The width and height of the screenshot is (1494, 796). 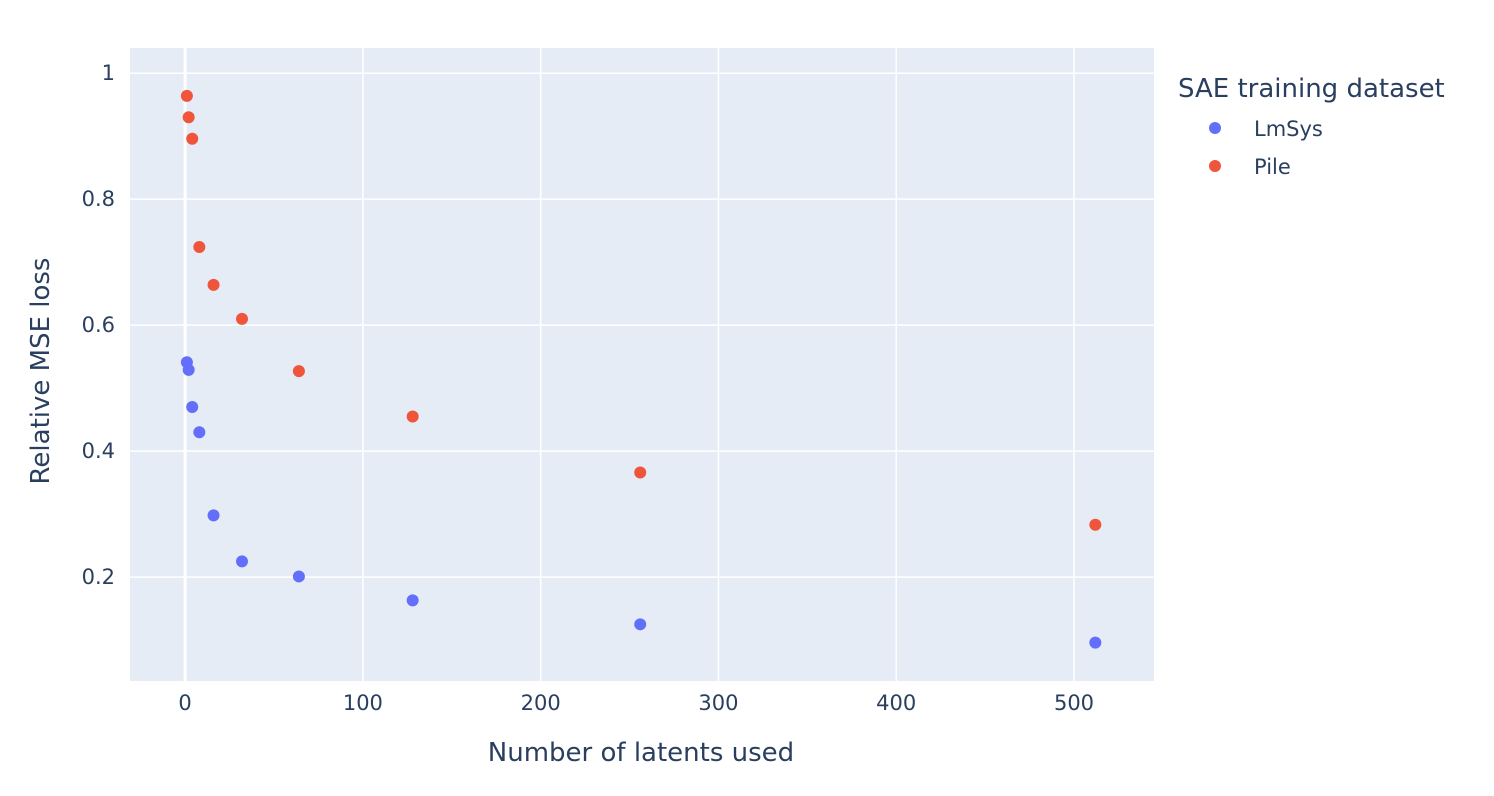 I want to click on legend-label-lmsys: LmSys, so click(x=1288, y=129).